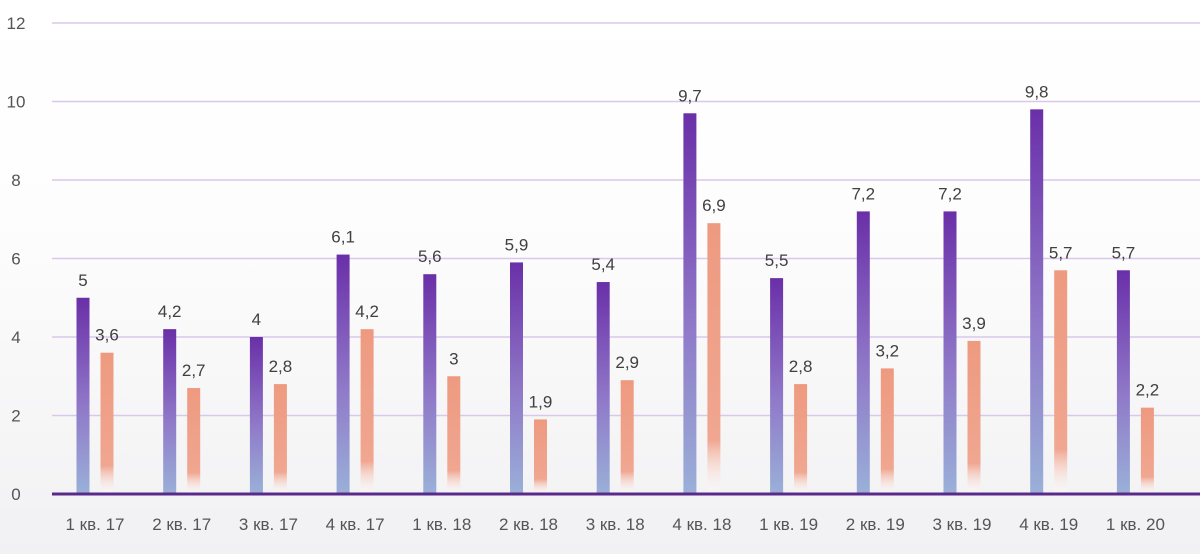 This screenshot has height=559, width=1200. I want to click on data-label-series-2-7: 2,9, so click(627, 362).